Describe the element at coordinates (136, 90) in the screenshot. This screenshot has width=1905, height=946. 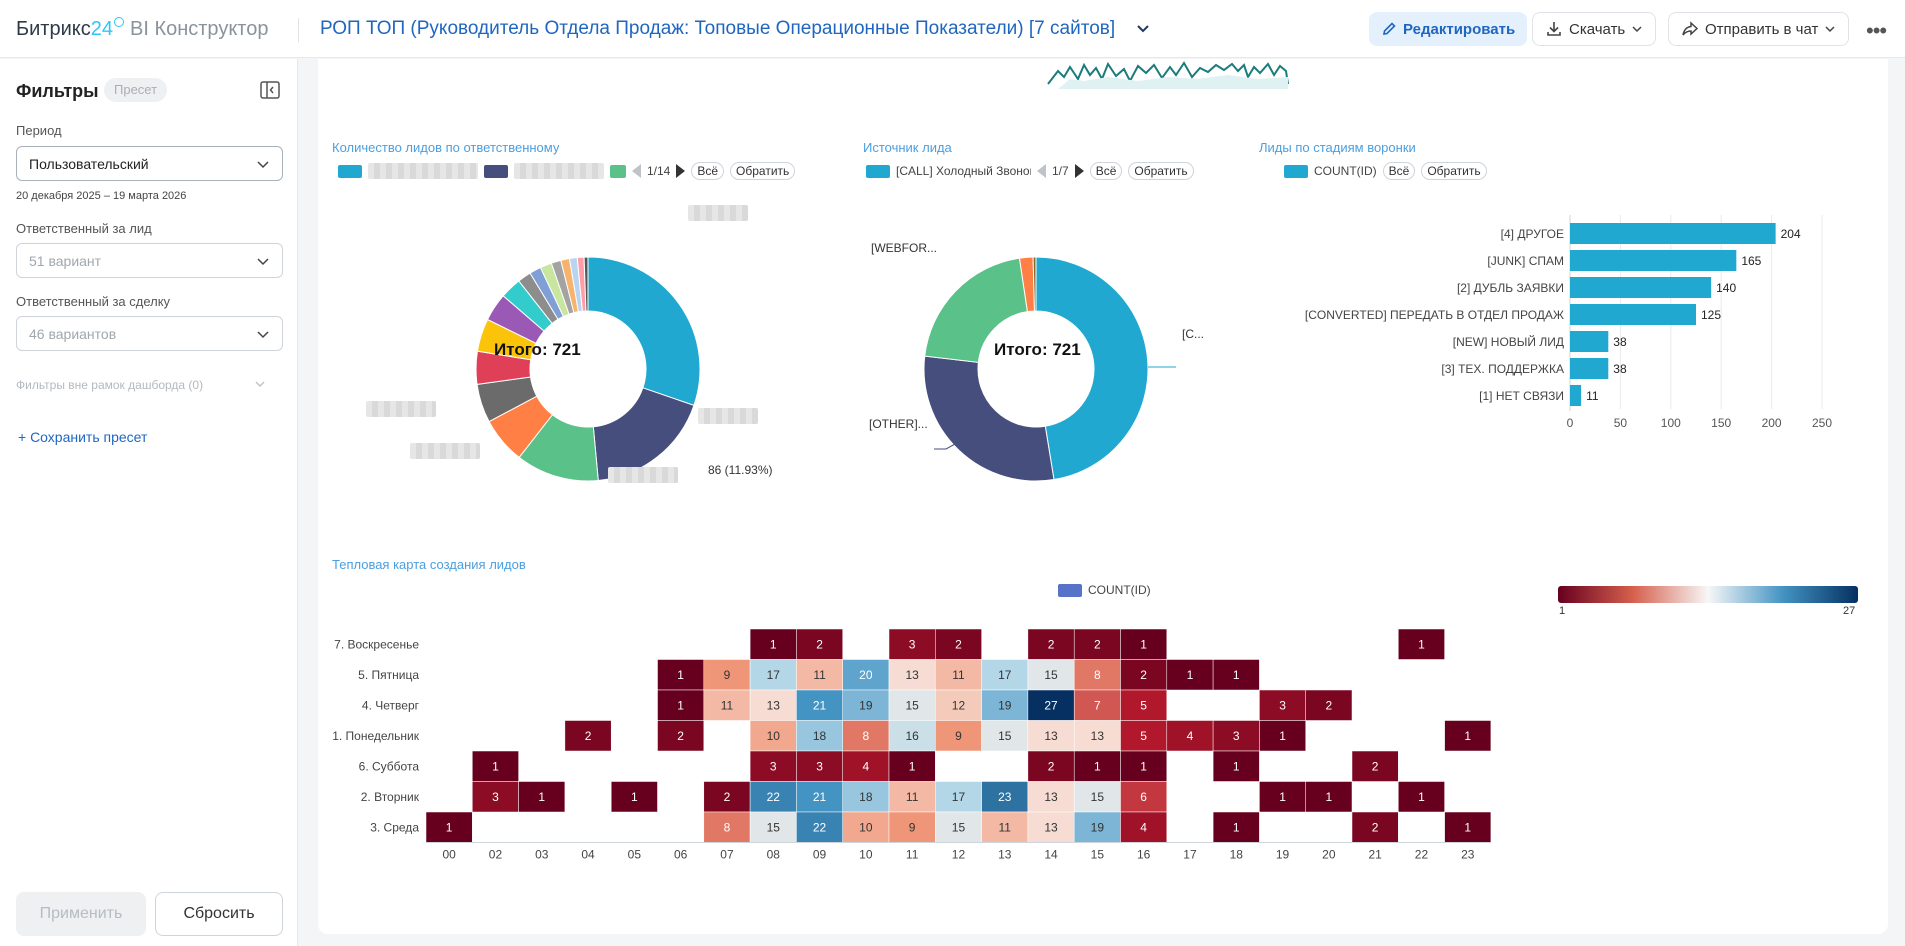
I see `preset-badge: Пресет` at that location.